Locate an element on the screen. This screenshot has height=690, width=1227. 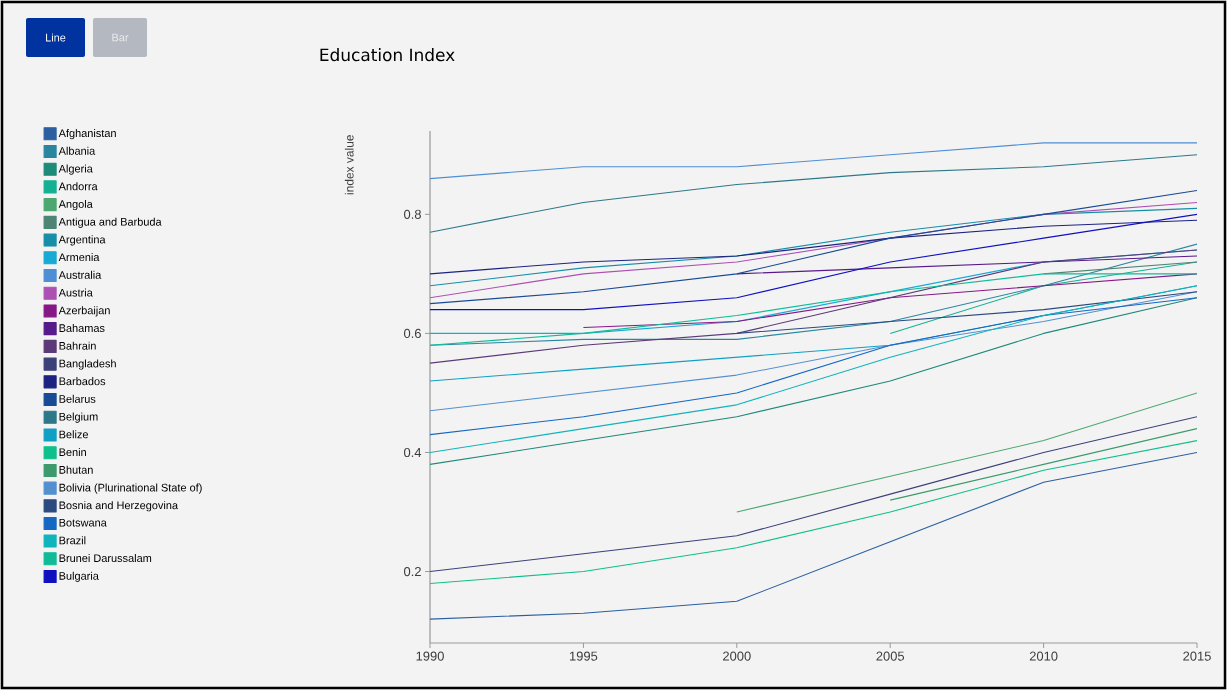
legend-label: Brazil is located at coordinates (72, 540).